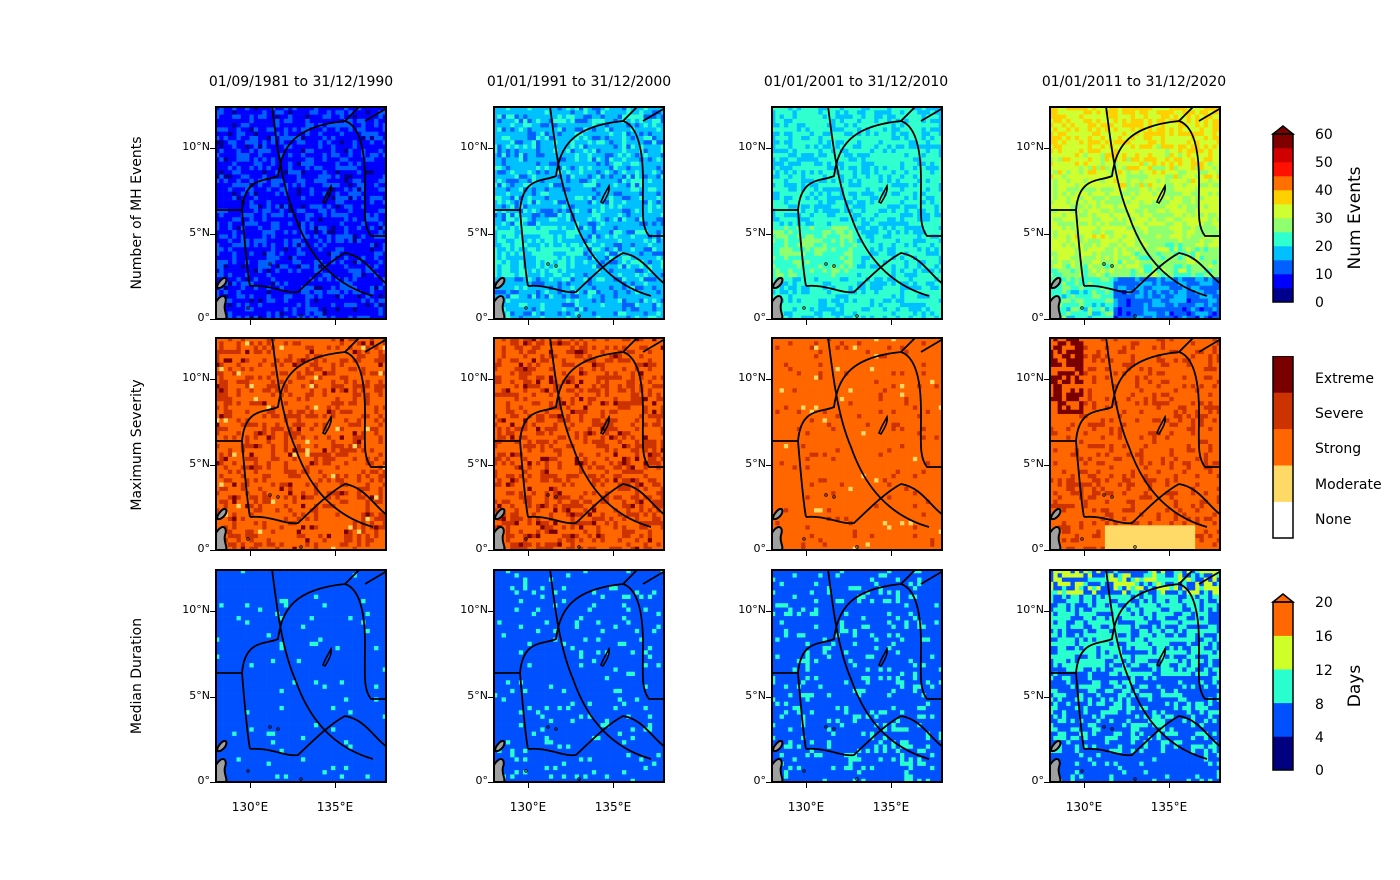 Image resolution: width=1400 pixels, height=880 pixels. I want to click on cb-severity-severe: Severe, so click(1339, 414).